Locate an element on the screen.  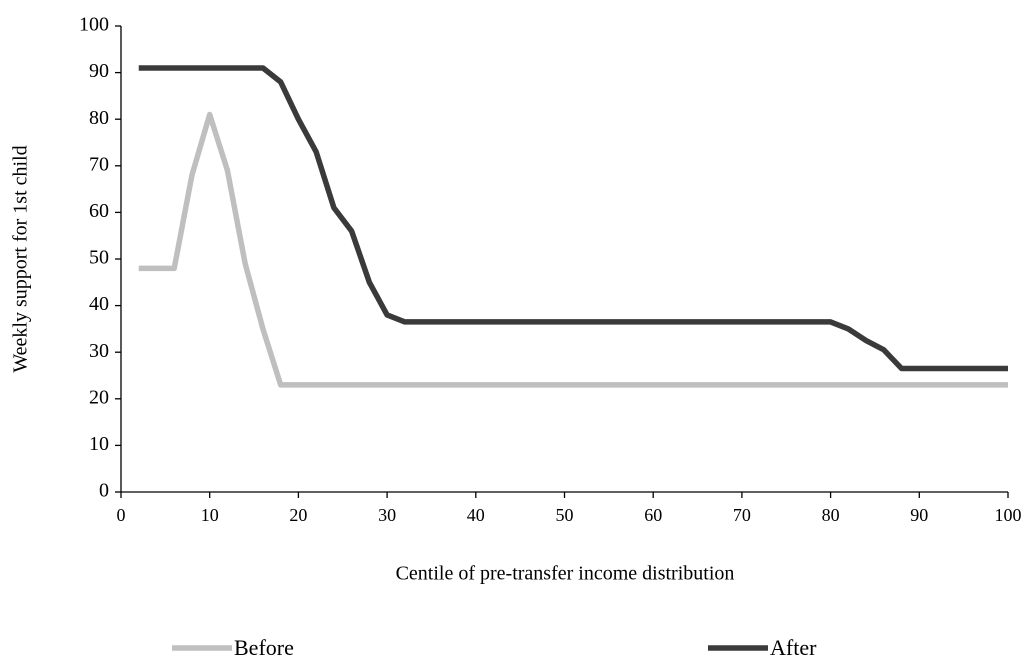
y-axis-label: Weekly support for 1st child is located at coordinates (21, 258).